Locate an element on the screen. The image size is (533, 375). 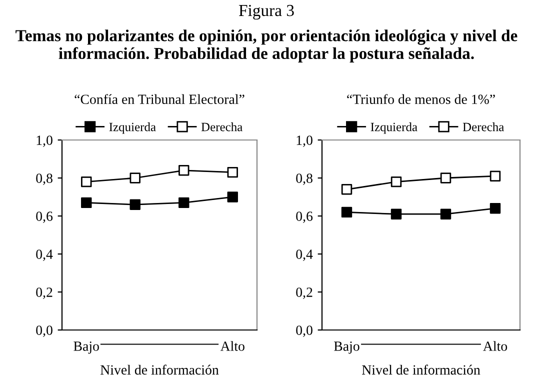
text: Figura 3 is located at coordinates (266, 12).